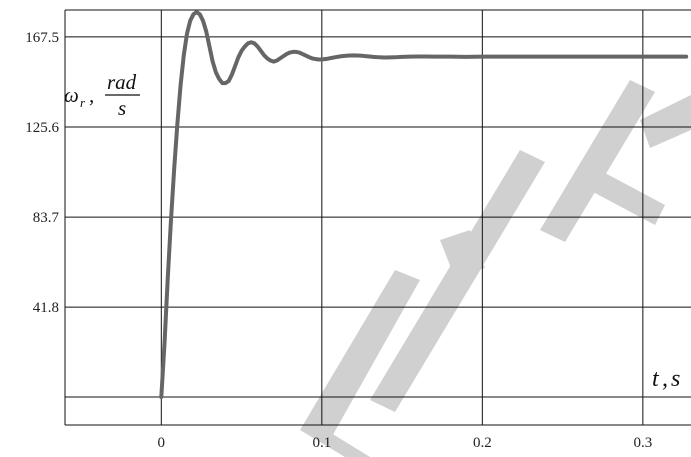 The width and height of the screenshot is (691, 457). Describe the element at coordinates (46, 308) in the screenshot. I see `y-tick-label: 41.8` at that location.